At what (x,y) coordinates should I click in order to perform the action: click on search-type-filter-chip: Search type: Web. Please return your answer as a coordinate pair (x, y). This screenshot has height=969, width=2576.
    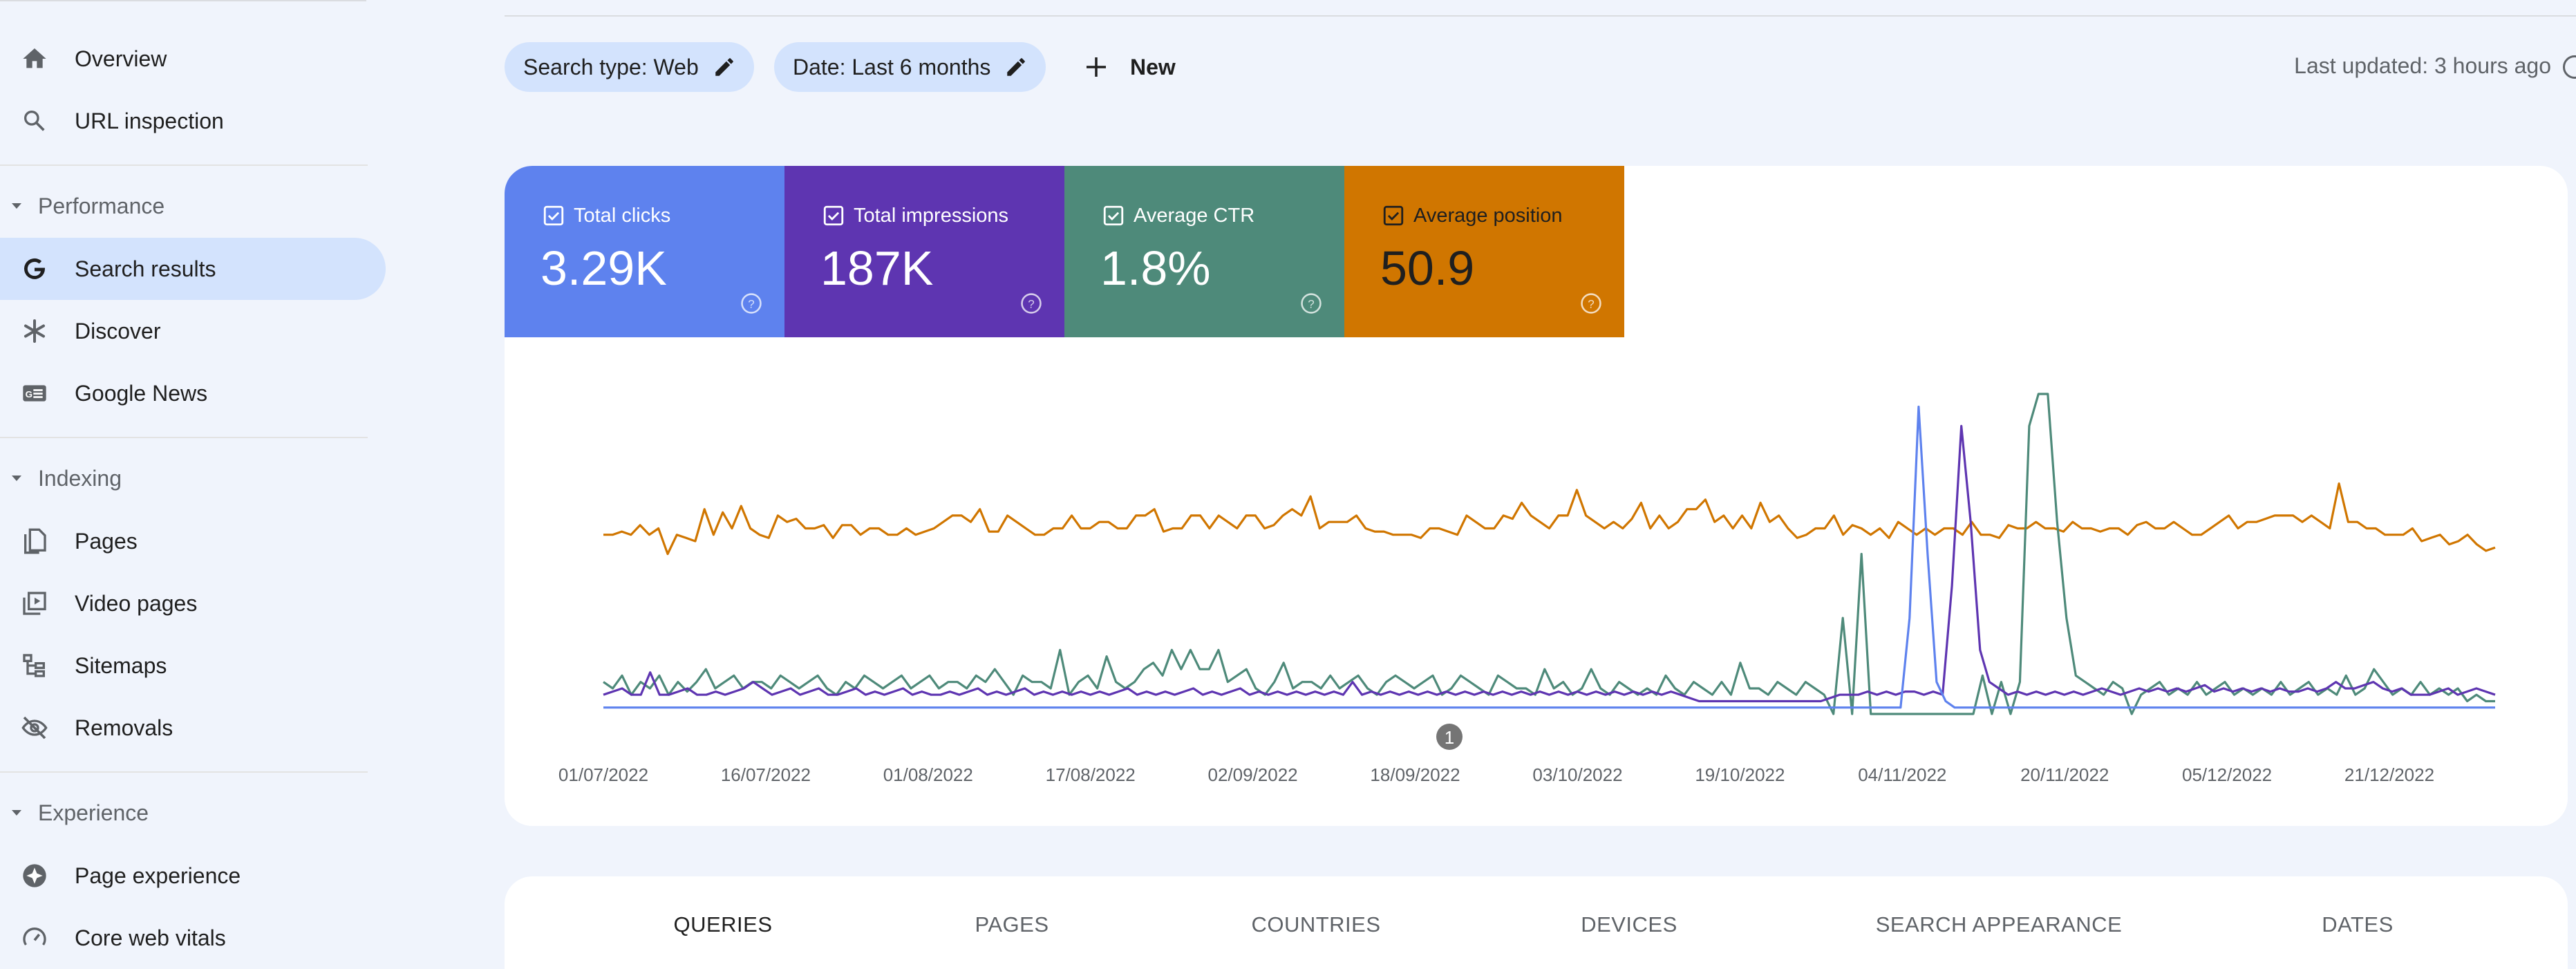
    Looking at the image, I should click on (629, 67).